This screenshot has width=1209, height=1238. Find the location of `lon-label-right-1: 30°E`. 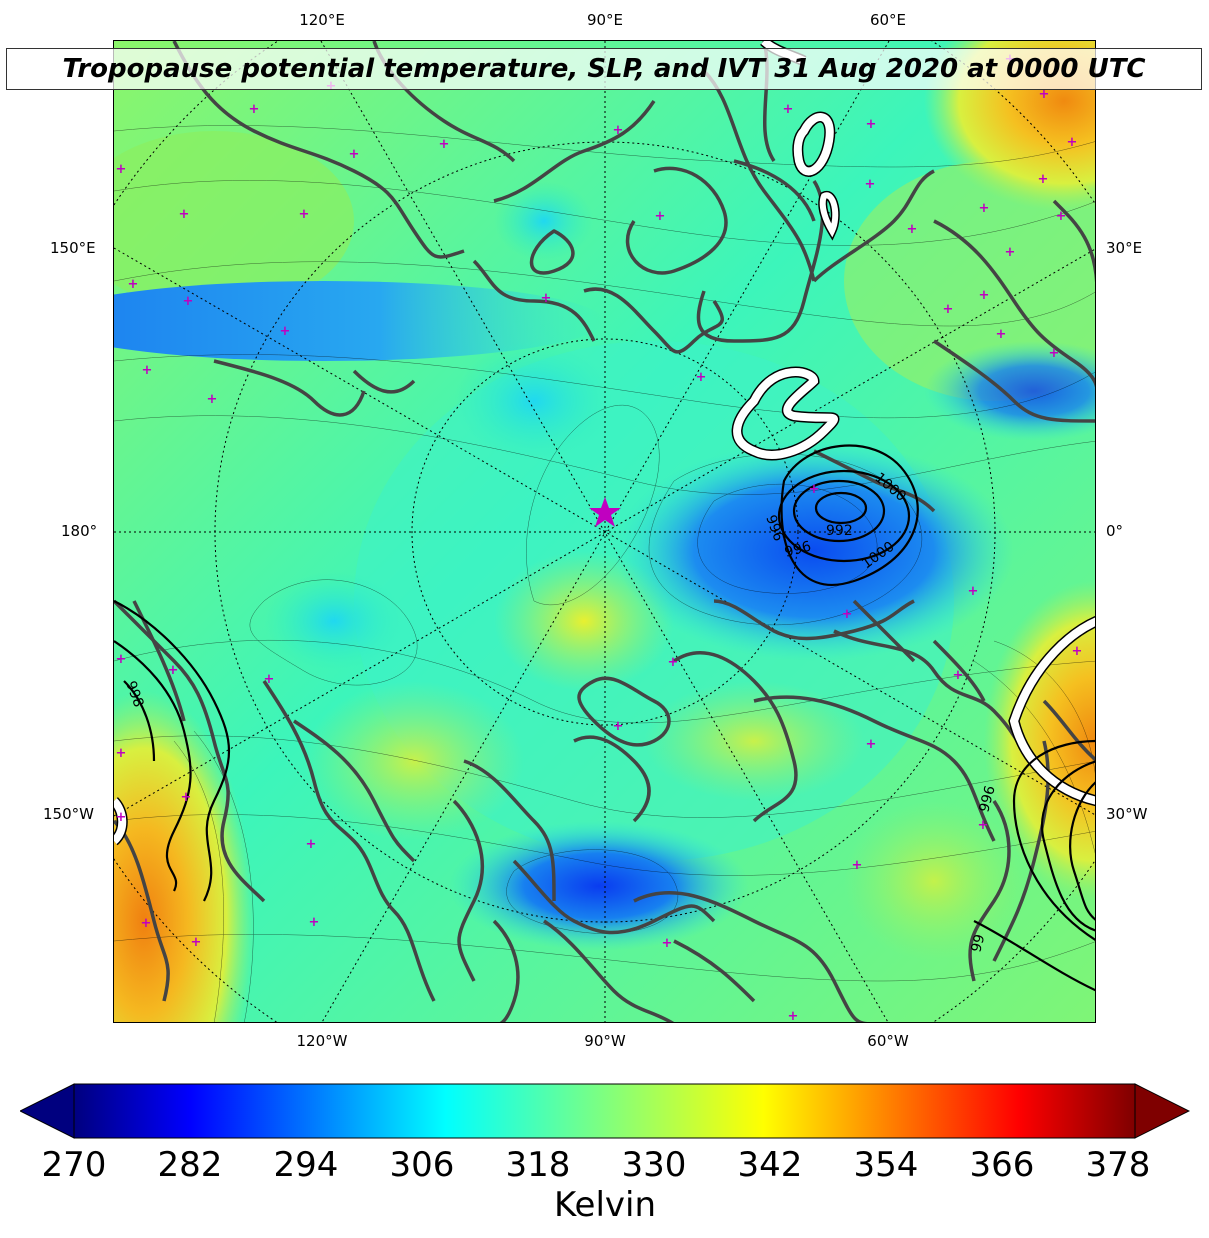

lon-label-right-1: 30°E is located at coordinates (1124, 248).